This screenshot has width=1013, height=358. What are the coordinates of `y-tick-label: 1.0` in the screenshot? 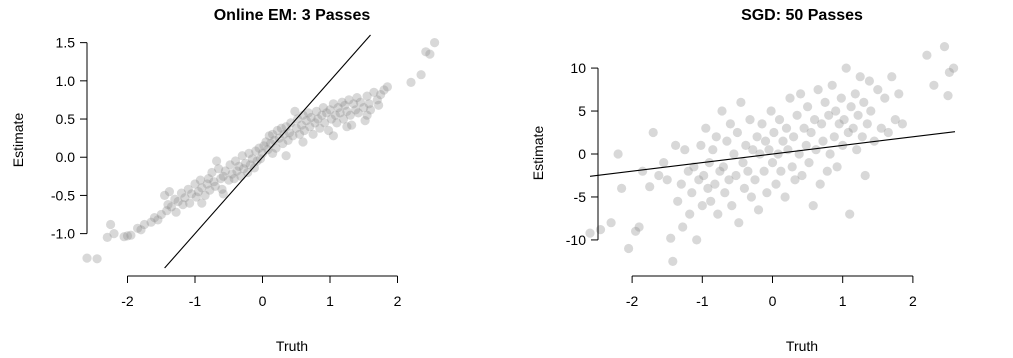 It's located at (66, 81).